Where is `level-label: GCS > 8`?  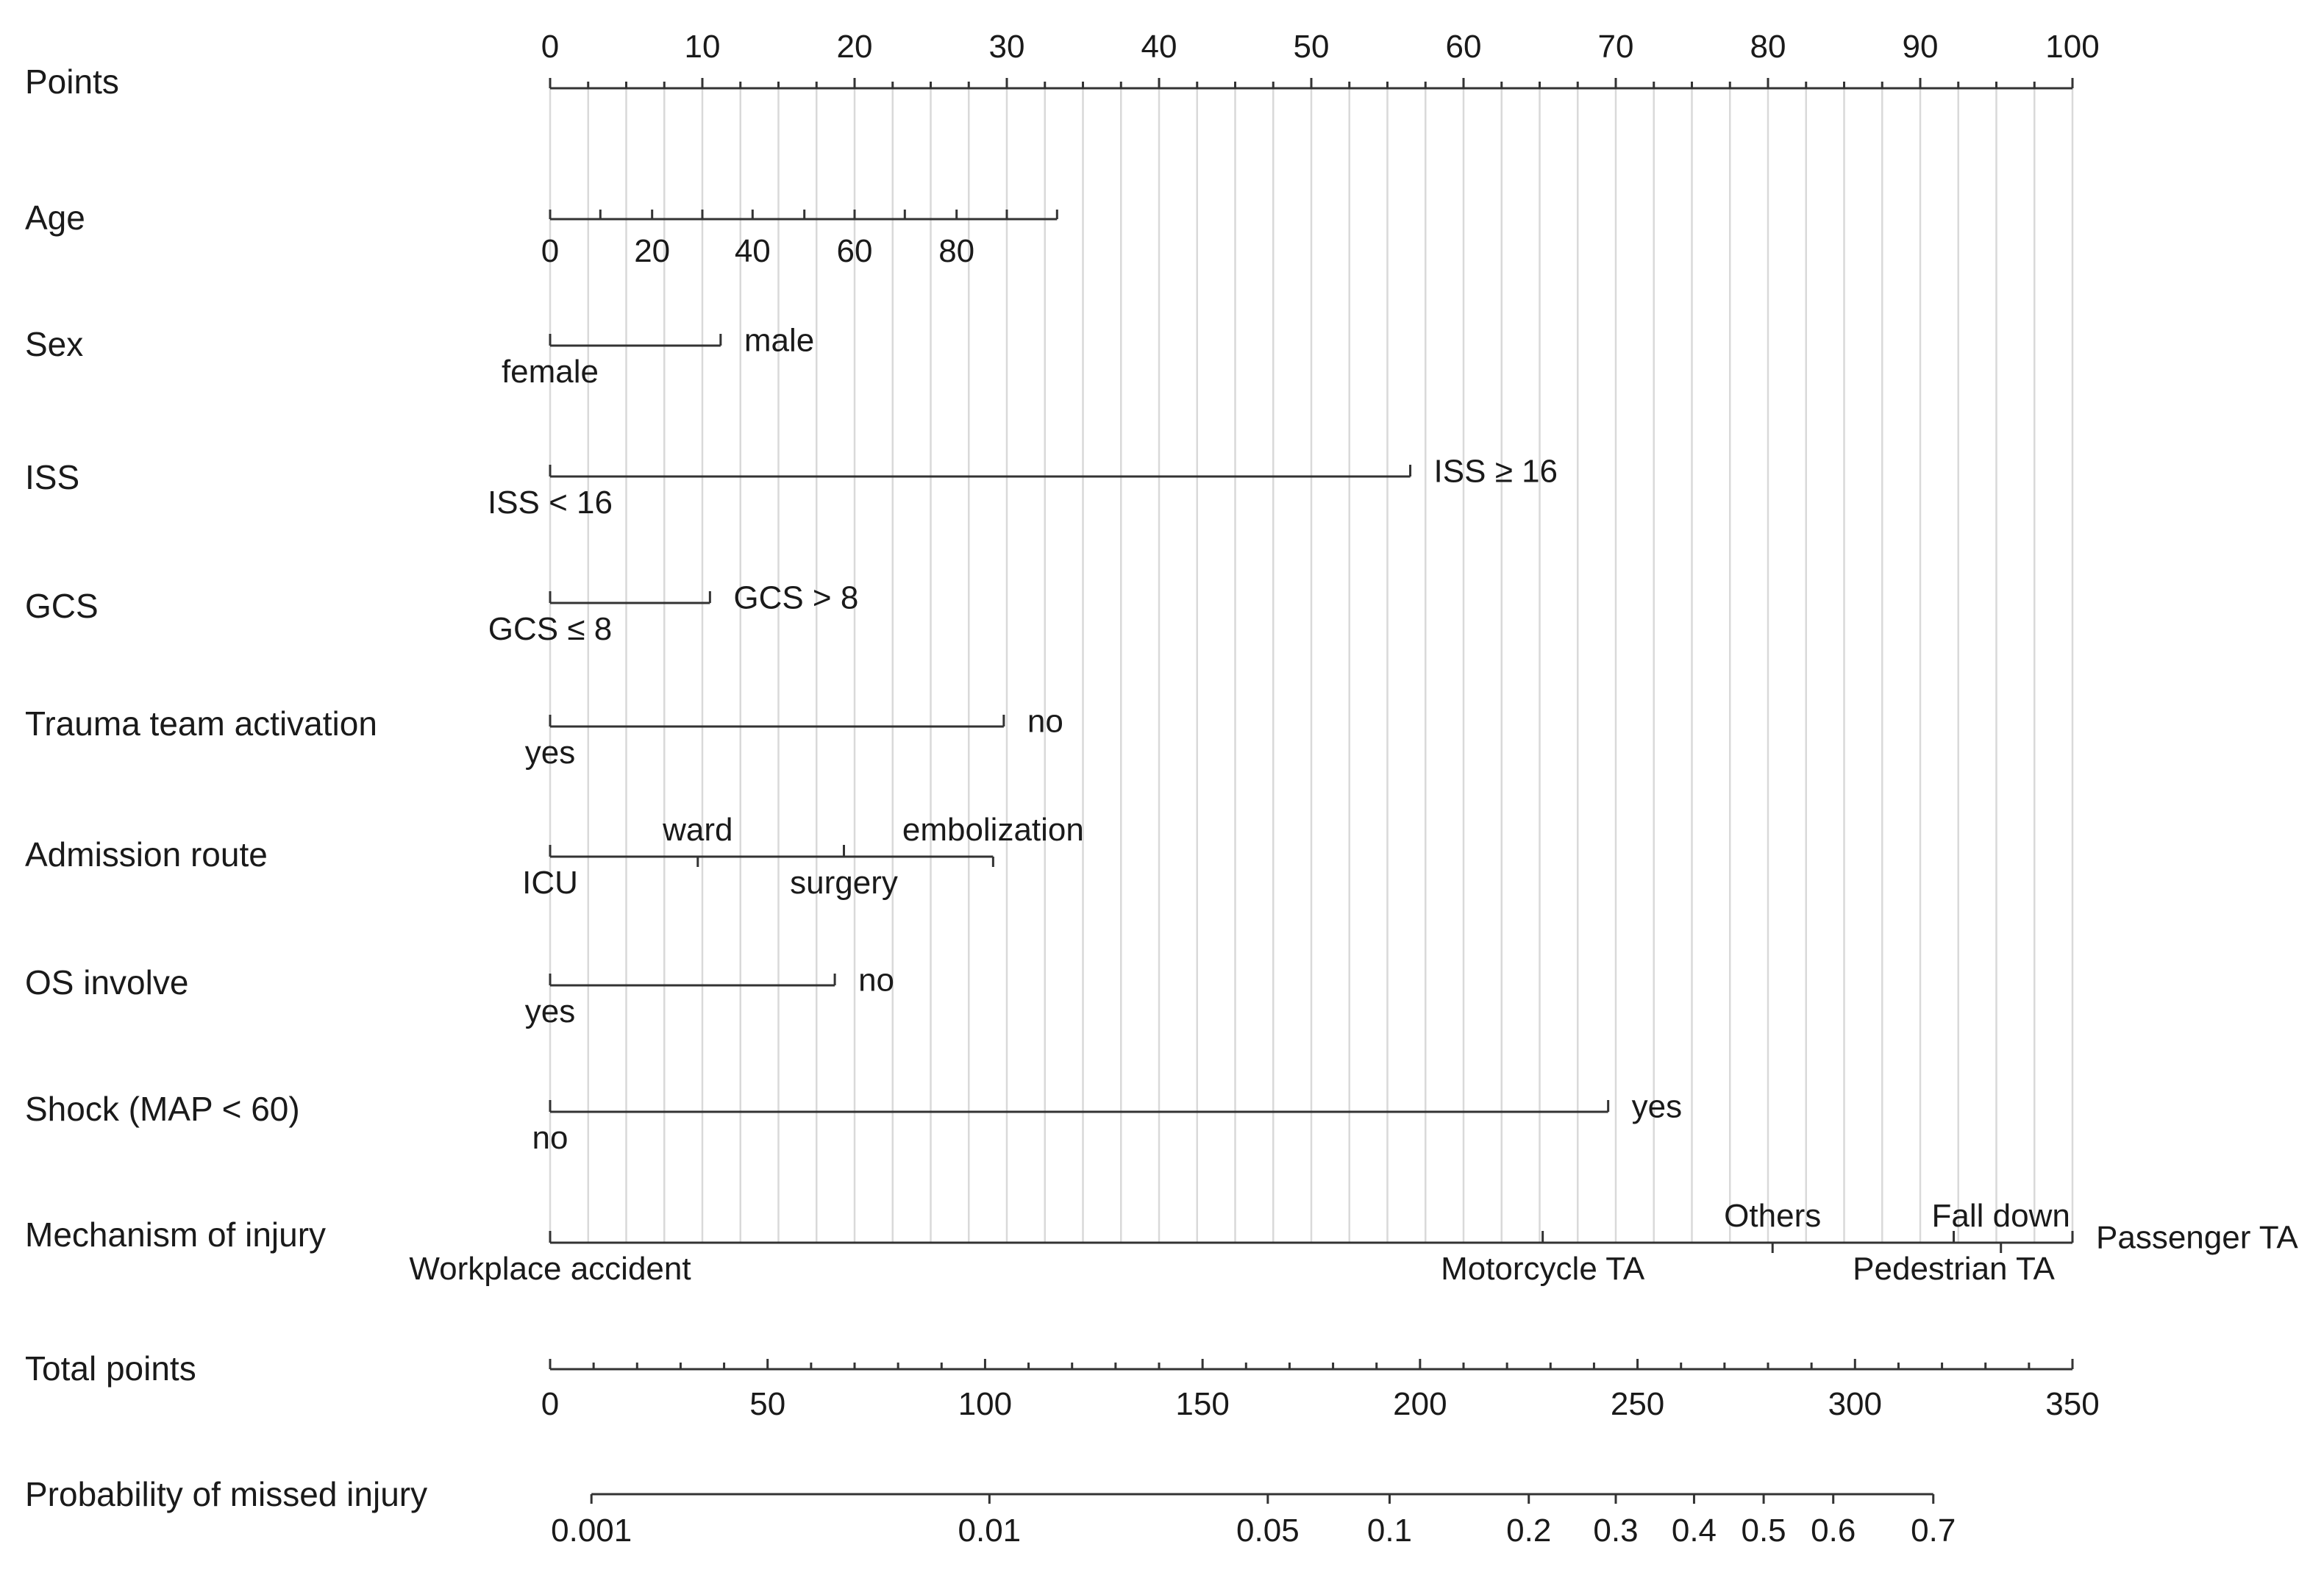 level-label: GCS > 8 is located at coordinates (795, 598).